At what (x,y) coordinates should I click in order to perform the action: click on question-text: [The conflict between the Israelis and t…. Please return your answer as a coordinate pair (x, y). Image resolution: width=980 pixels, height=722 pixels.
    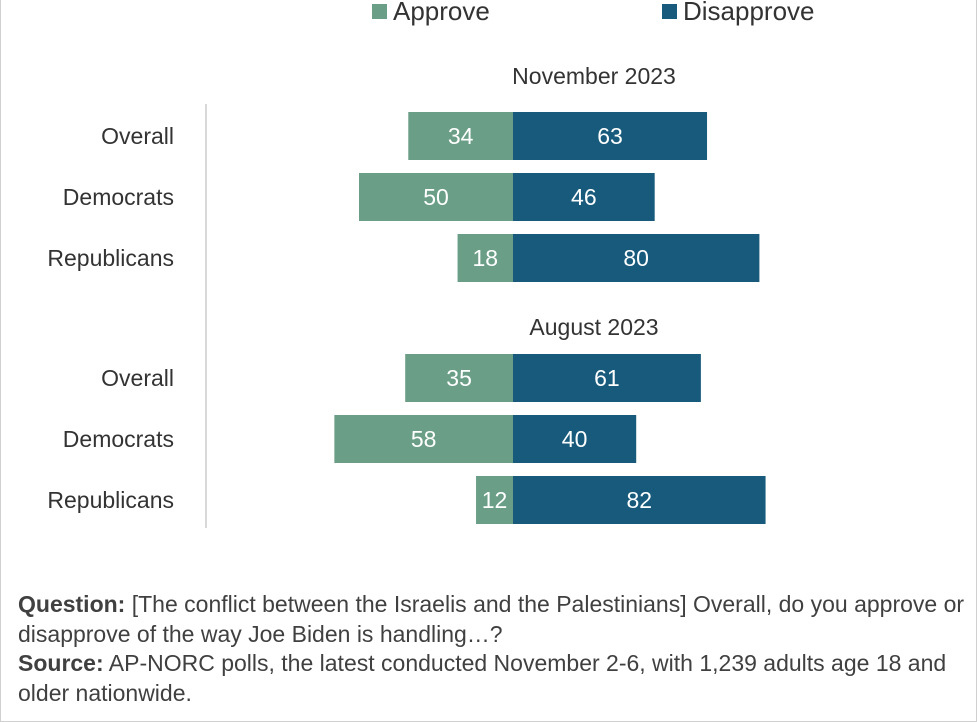
    Looking at the image, I should click on (491, 619).